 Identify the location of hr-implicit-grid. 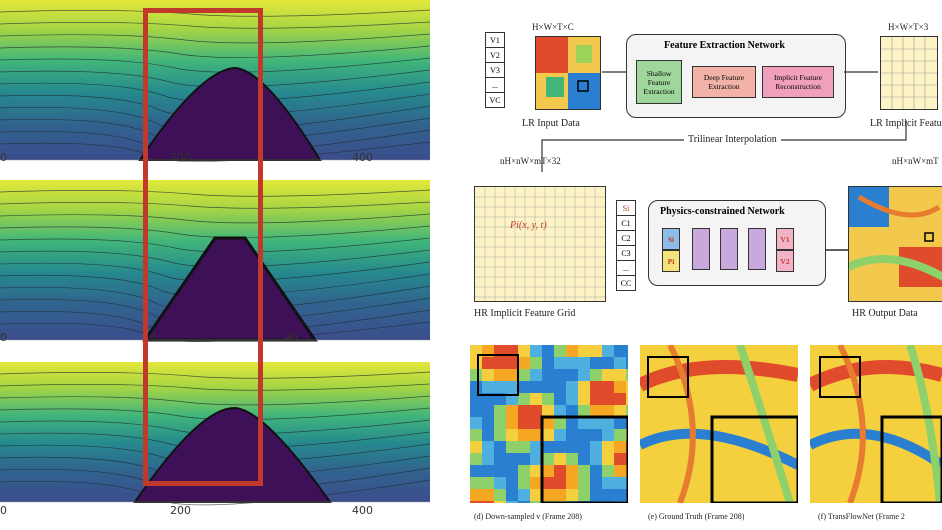
(540, 244).